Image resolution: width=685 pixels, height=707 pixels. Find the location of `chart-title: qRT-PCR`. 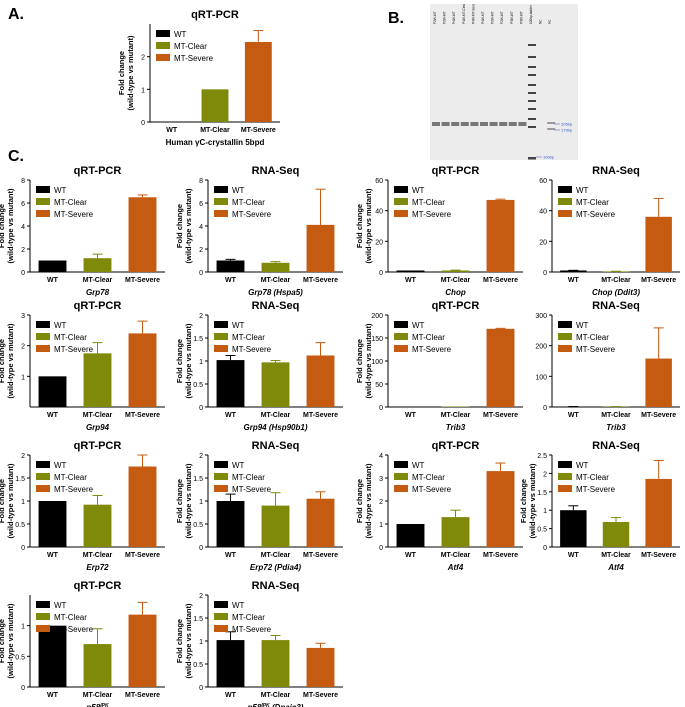

chart-title: qRT-PCR is located at coordinates (456, 446).